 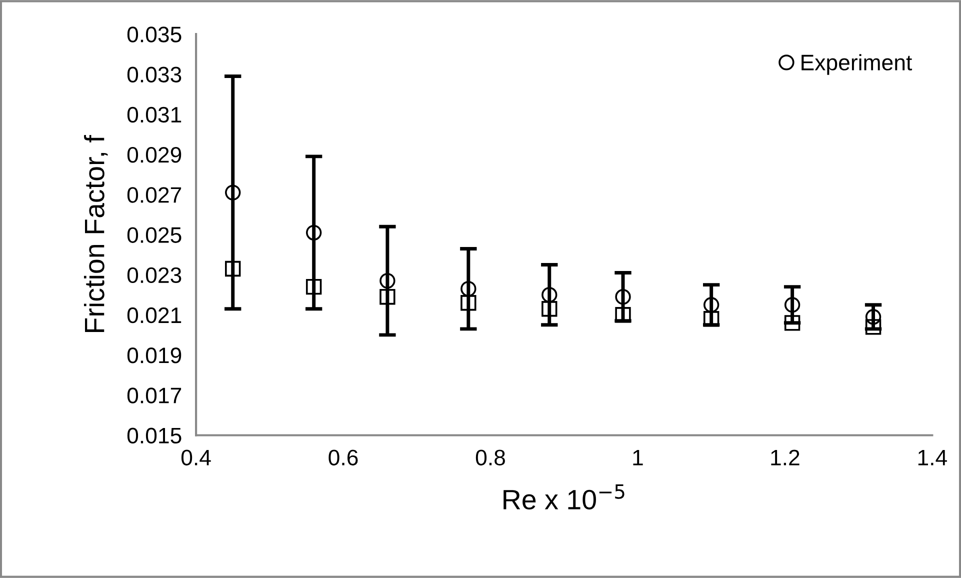 What do you see at coordinates (154, 114) in the screenshot?
I see `y-tick-label: 0.031` at bounding box center [154, 114].